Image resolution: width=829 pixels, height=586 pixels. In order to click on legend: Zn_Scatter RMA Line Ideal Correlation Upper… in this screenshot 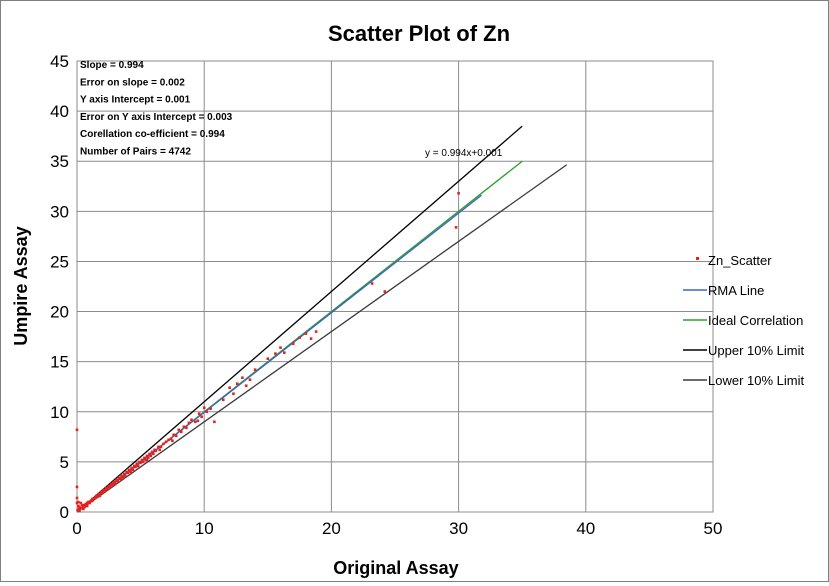, I will do `click(743, 320)`.